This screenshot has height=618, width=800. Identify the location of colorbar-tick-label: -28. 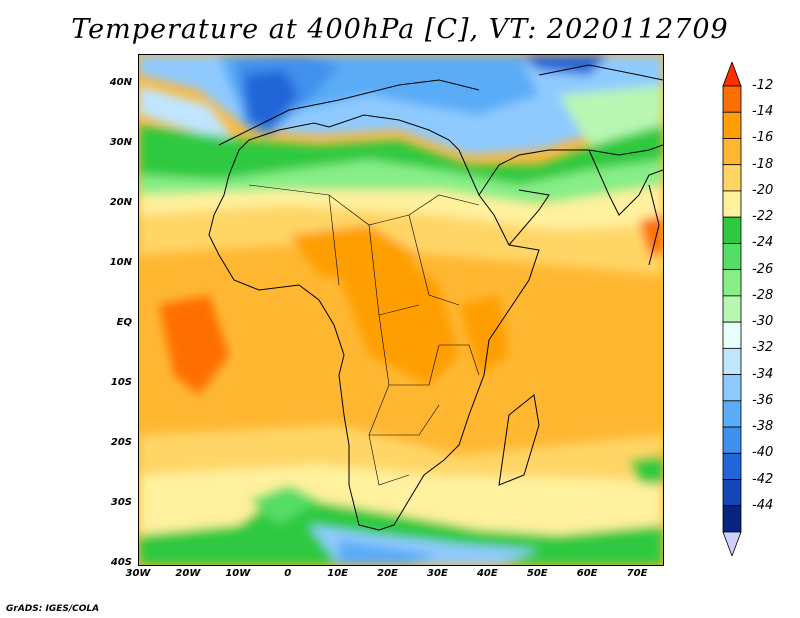
(763, 295).